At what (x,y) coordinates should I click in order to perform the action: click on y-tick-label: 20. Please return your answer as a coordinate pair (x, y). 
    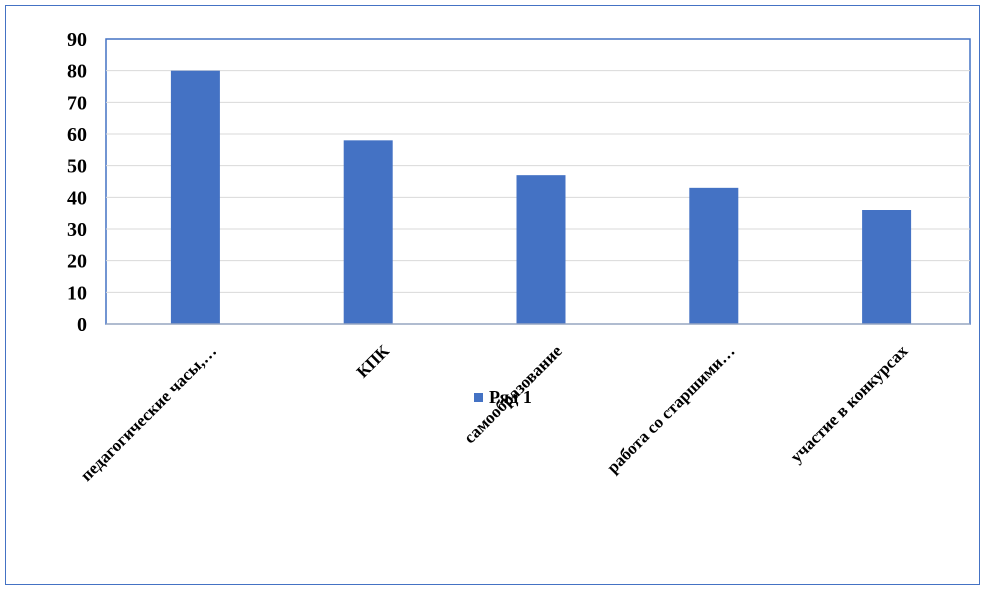
    Looking at the image, I should click on (77, 262).